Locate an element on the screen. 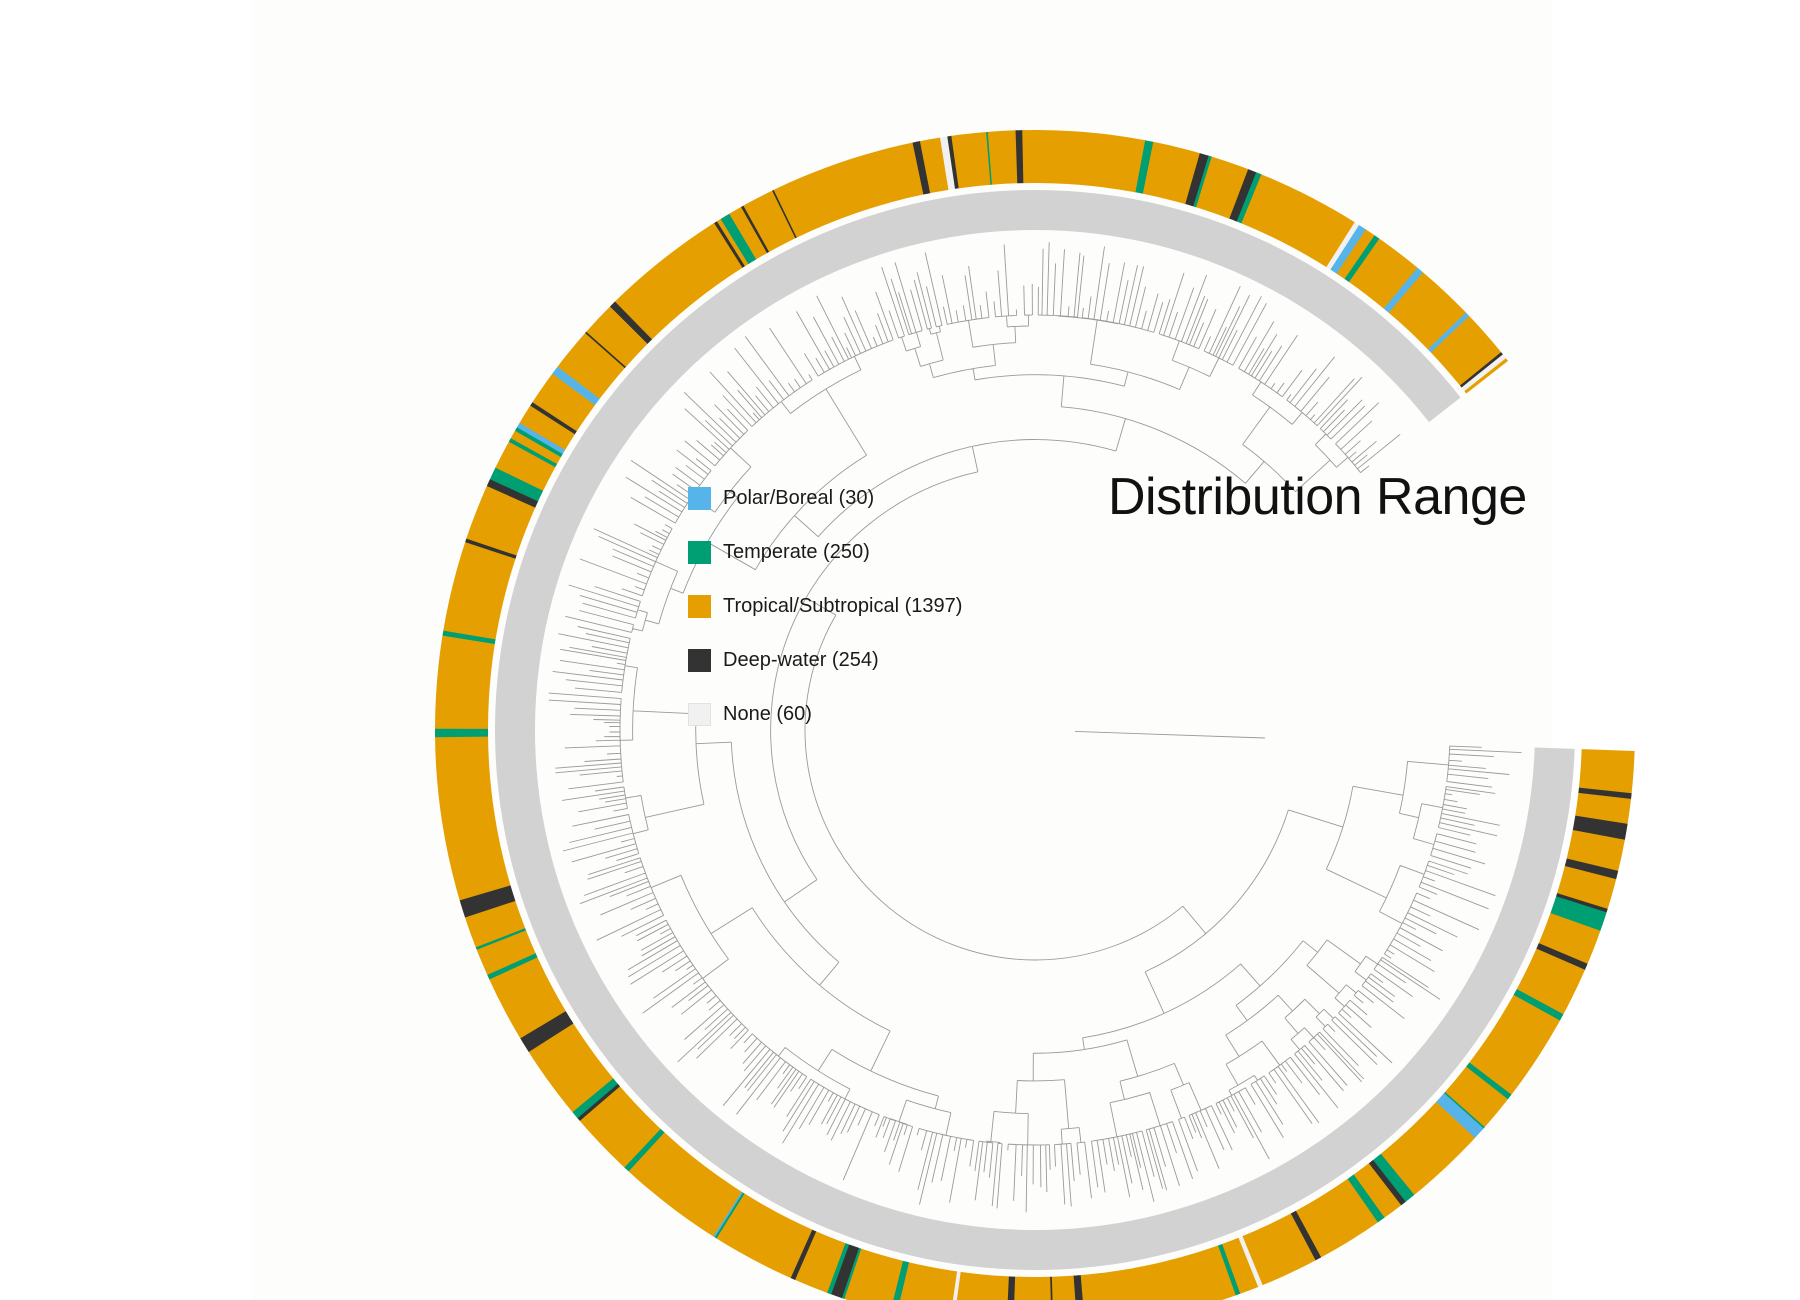 The image size is (1800, 1300). legend-swatch-deep-water is located at coordinates (699, 660).